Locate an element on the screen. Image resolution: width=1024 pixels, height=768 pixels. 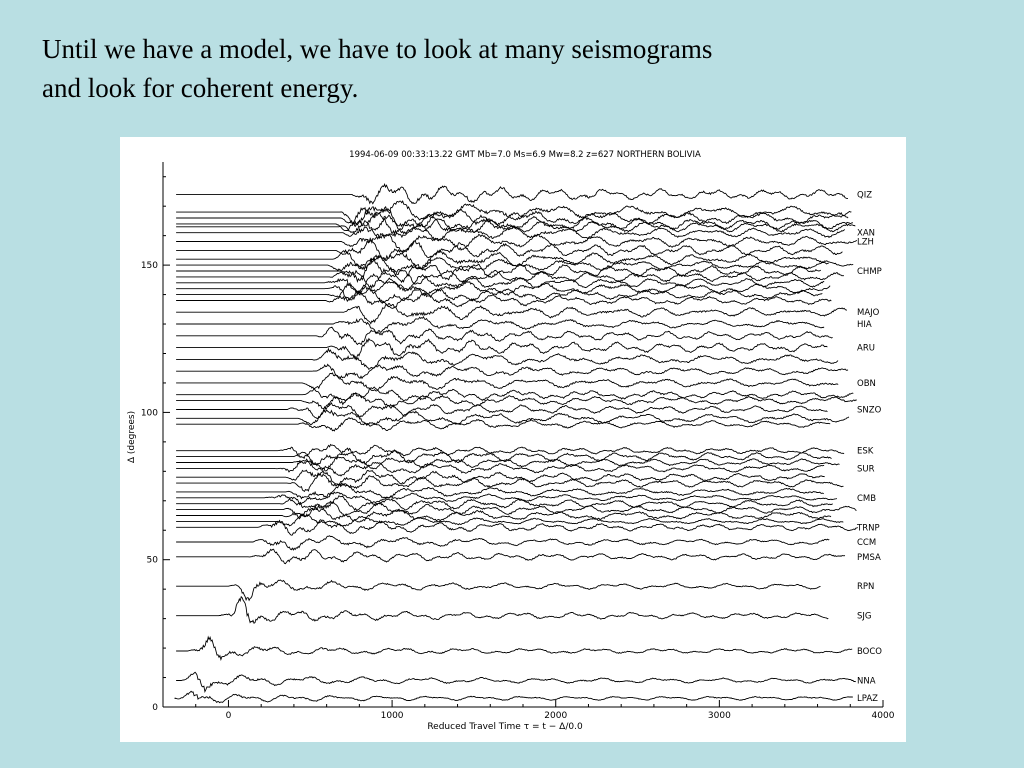
station-label: PMSA is located at coordinates (869, 558).